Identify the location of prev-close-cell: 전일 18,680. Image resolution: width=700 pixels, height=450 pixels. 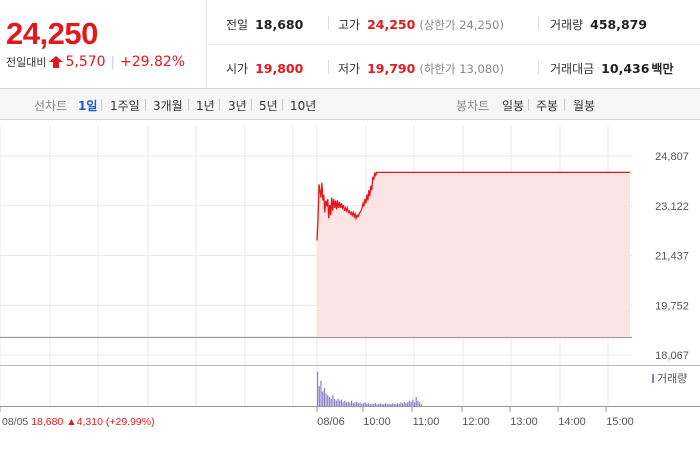
(264, 24).